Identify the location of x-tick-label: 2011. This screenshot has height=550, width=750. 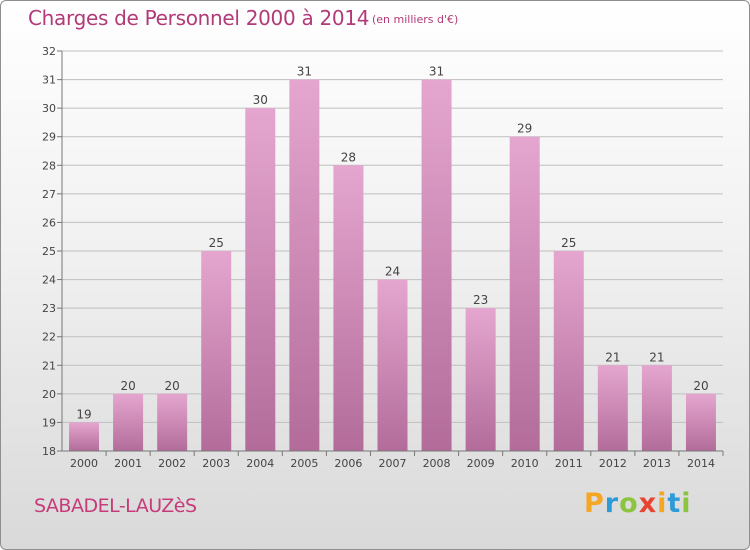
(569, 463).